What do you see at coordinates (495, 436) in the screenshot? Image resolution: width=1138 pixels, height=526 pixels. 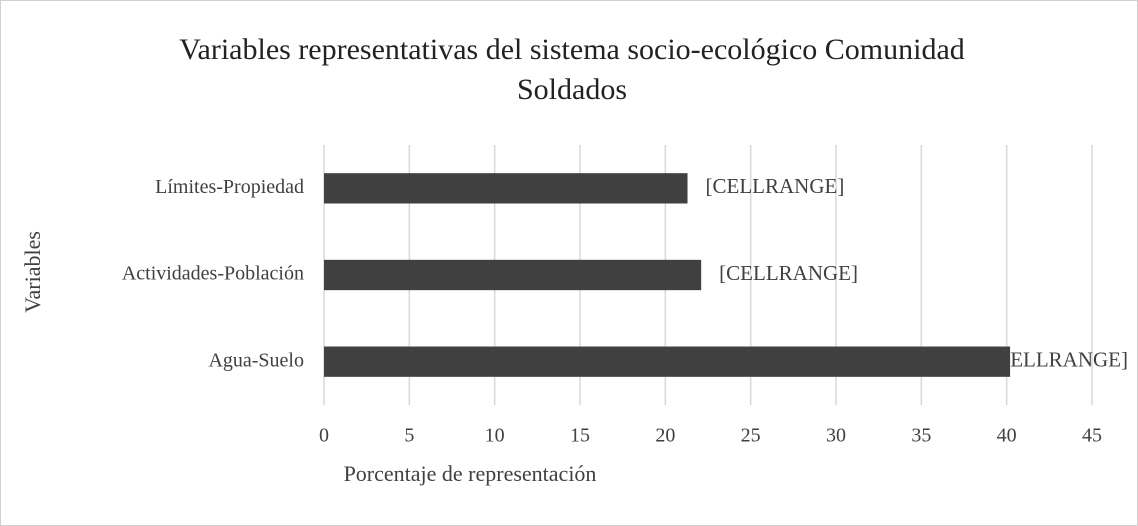 I see `x-tick-label: 10` at bounding box center [495, 436].